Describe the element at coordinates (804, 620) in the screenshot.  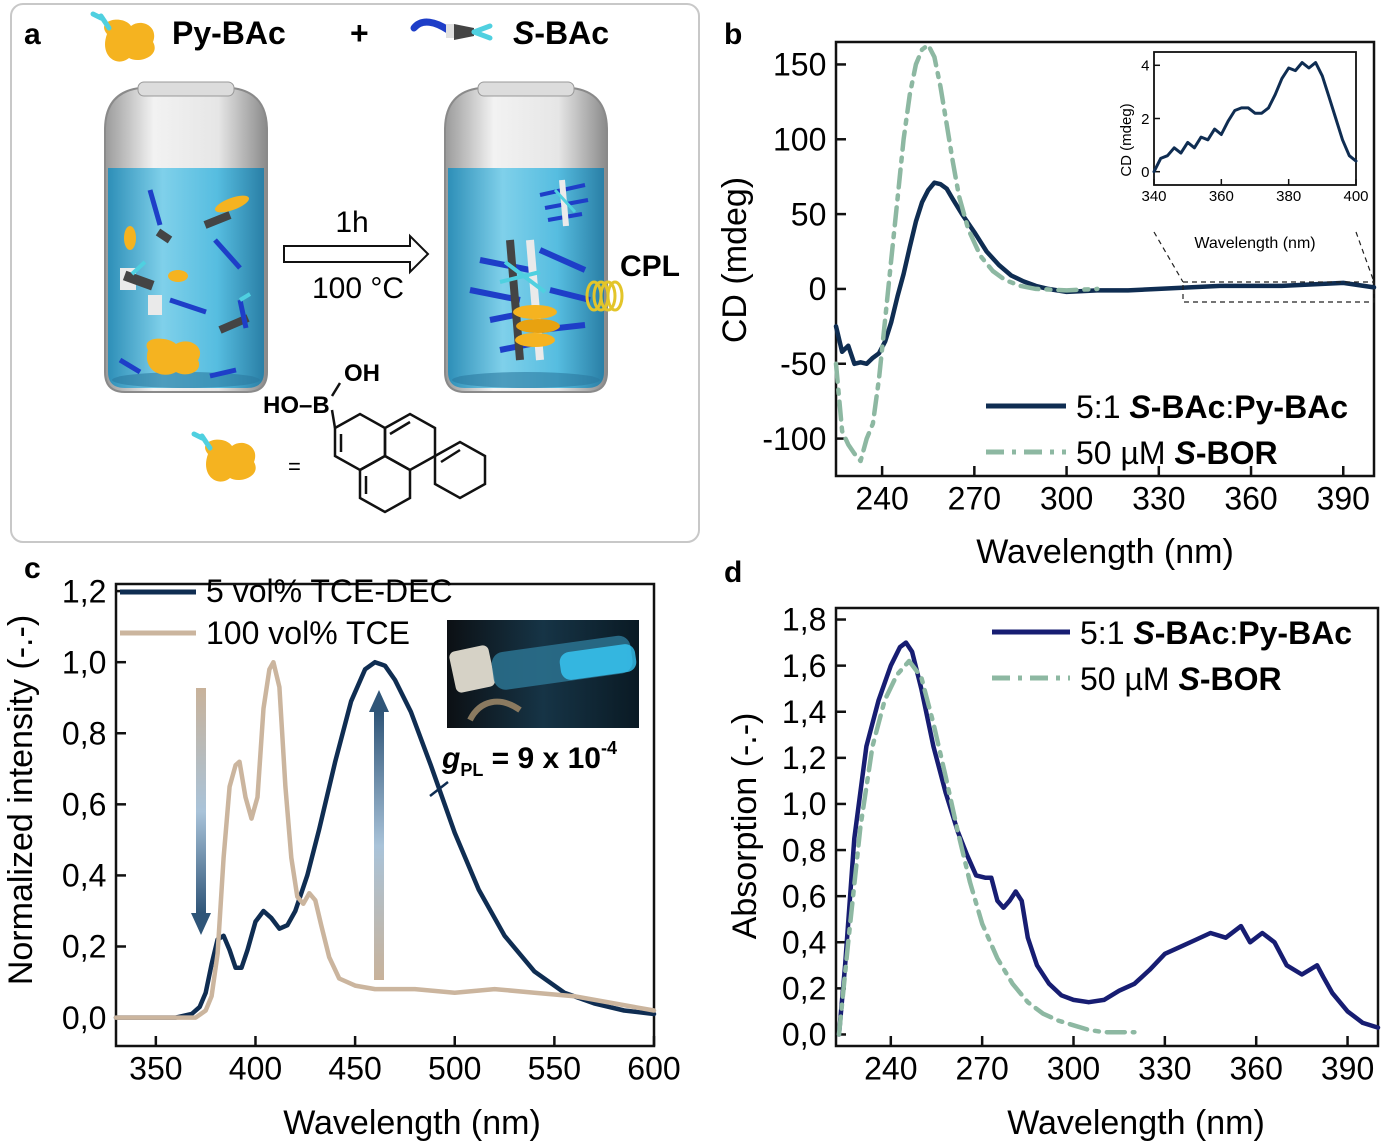
I see `chart-d-ytick-label: 1,8` at that location.